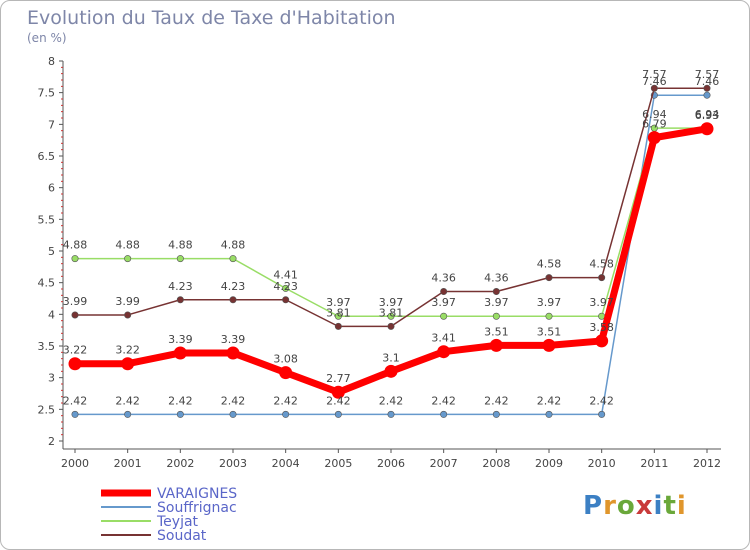  What do you see at coordinates (391, 312) in the screenshot?
I see `data-label: 3.81` at bounding box center [391, 312].